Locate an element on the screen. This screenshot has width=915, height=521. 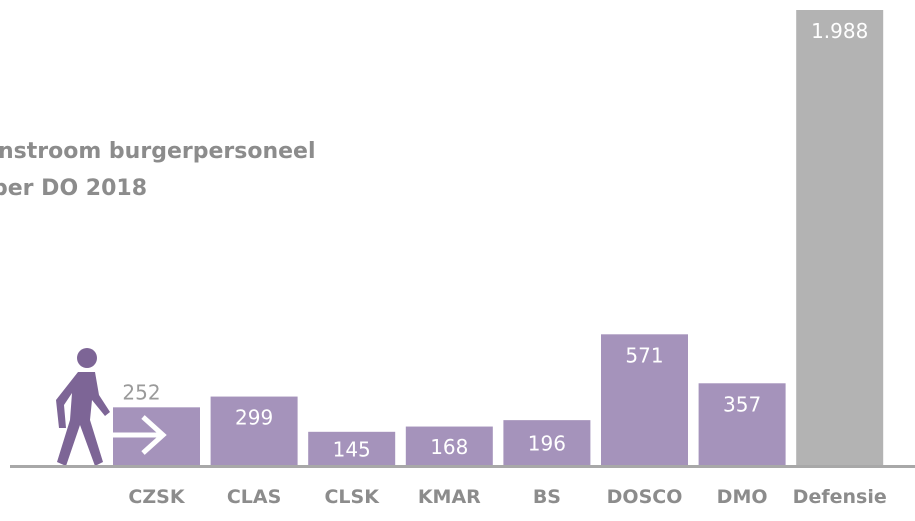
x-tick-label: BS is located at coordinates (547, 497).